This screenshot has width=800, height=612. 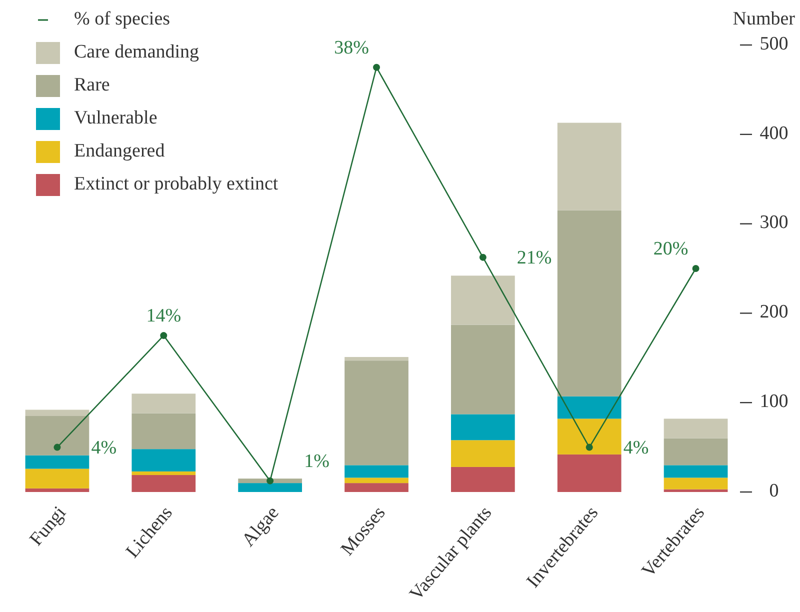 I want to click on data-label: 20%, so click(x=670, y=249).